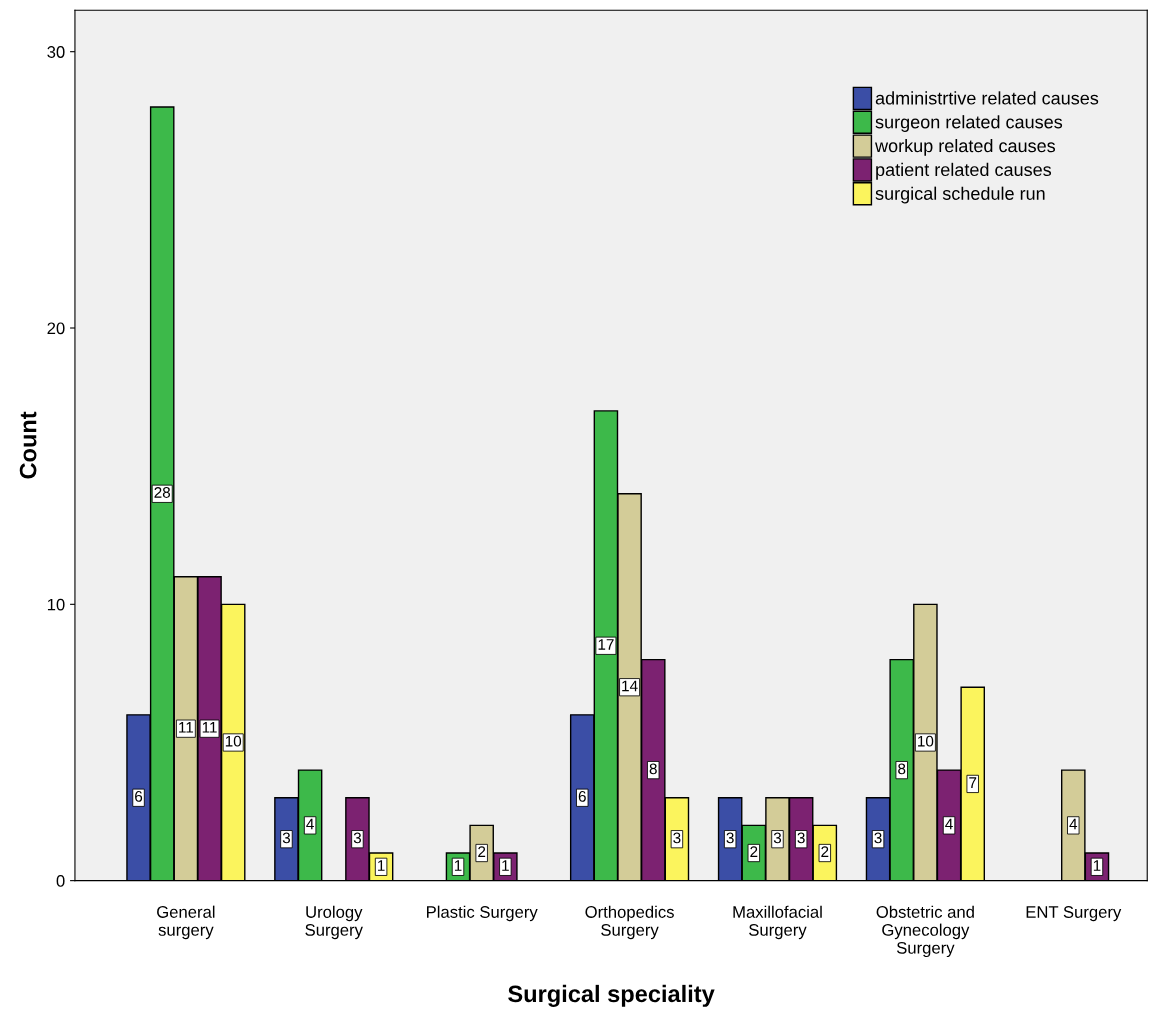 The image size is (1153, 1024). I want to click on data-label: 17, so click(606, 644).